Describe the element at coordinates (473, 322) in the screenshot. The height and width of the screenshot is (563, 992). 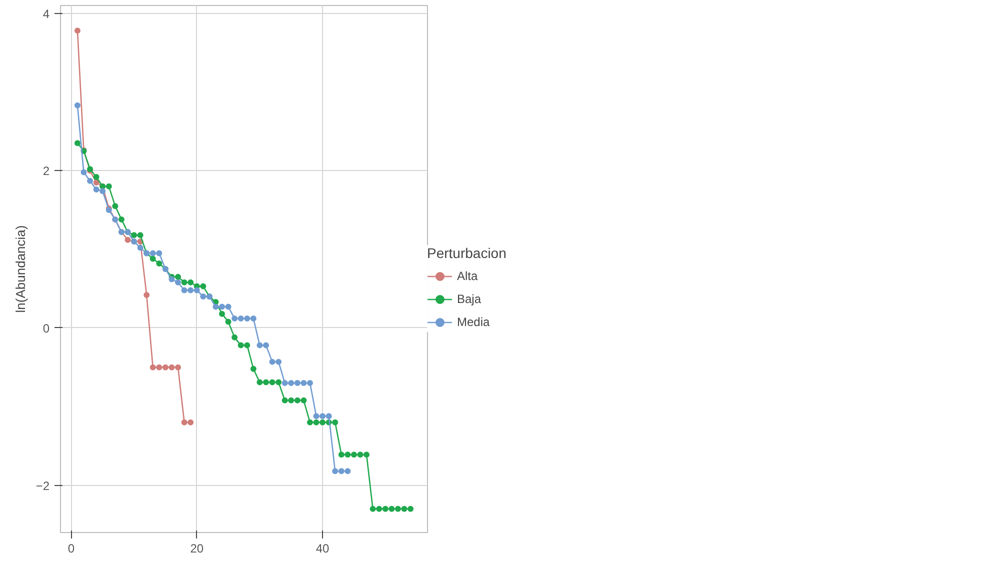
I see `legend-label: Media` at that location.